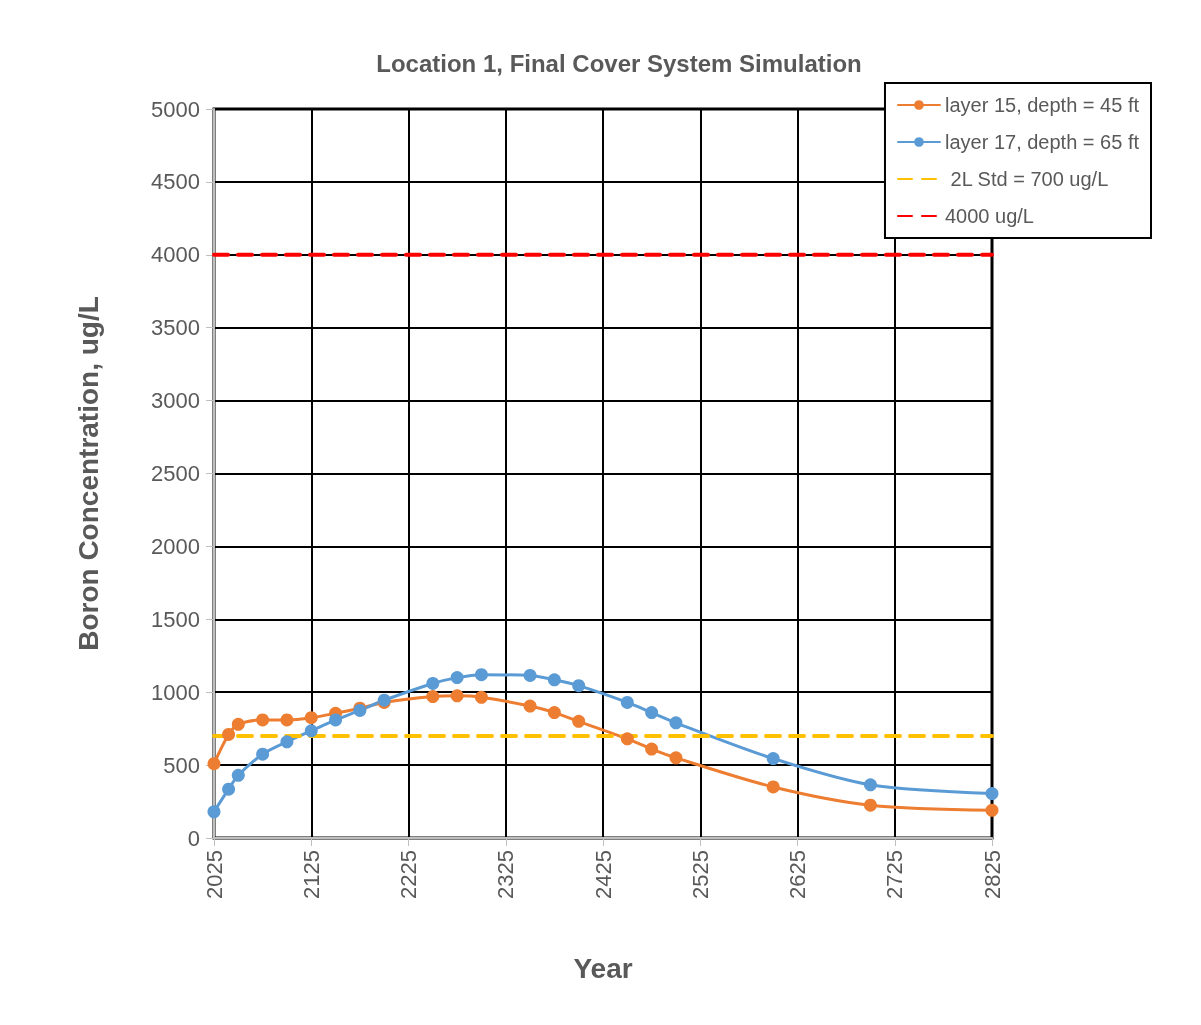 This screenshot has height=1025, width=1201. What do you see at coordinates (506, 874) in the screenshot?
I see `x-tick-label: 2325` at bounding box center [506, 874].